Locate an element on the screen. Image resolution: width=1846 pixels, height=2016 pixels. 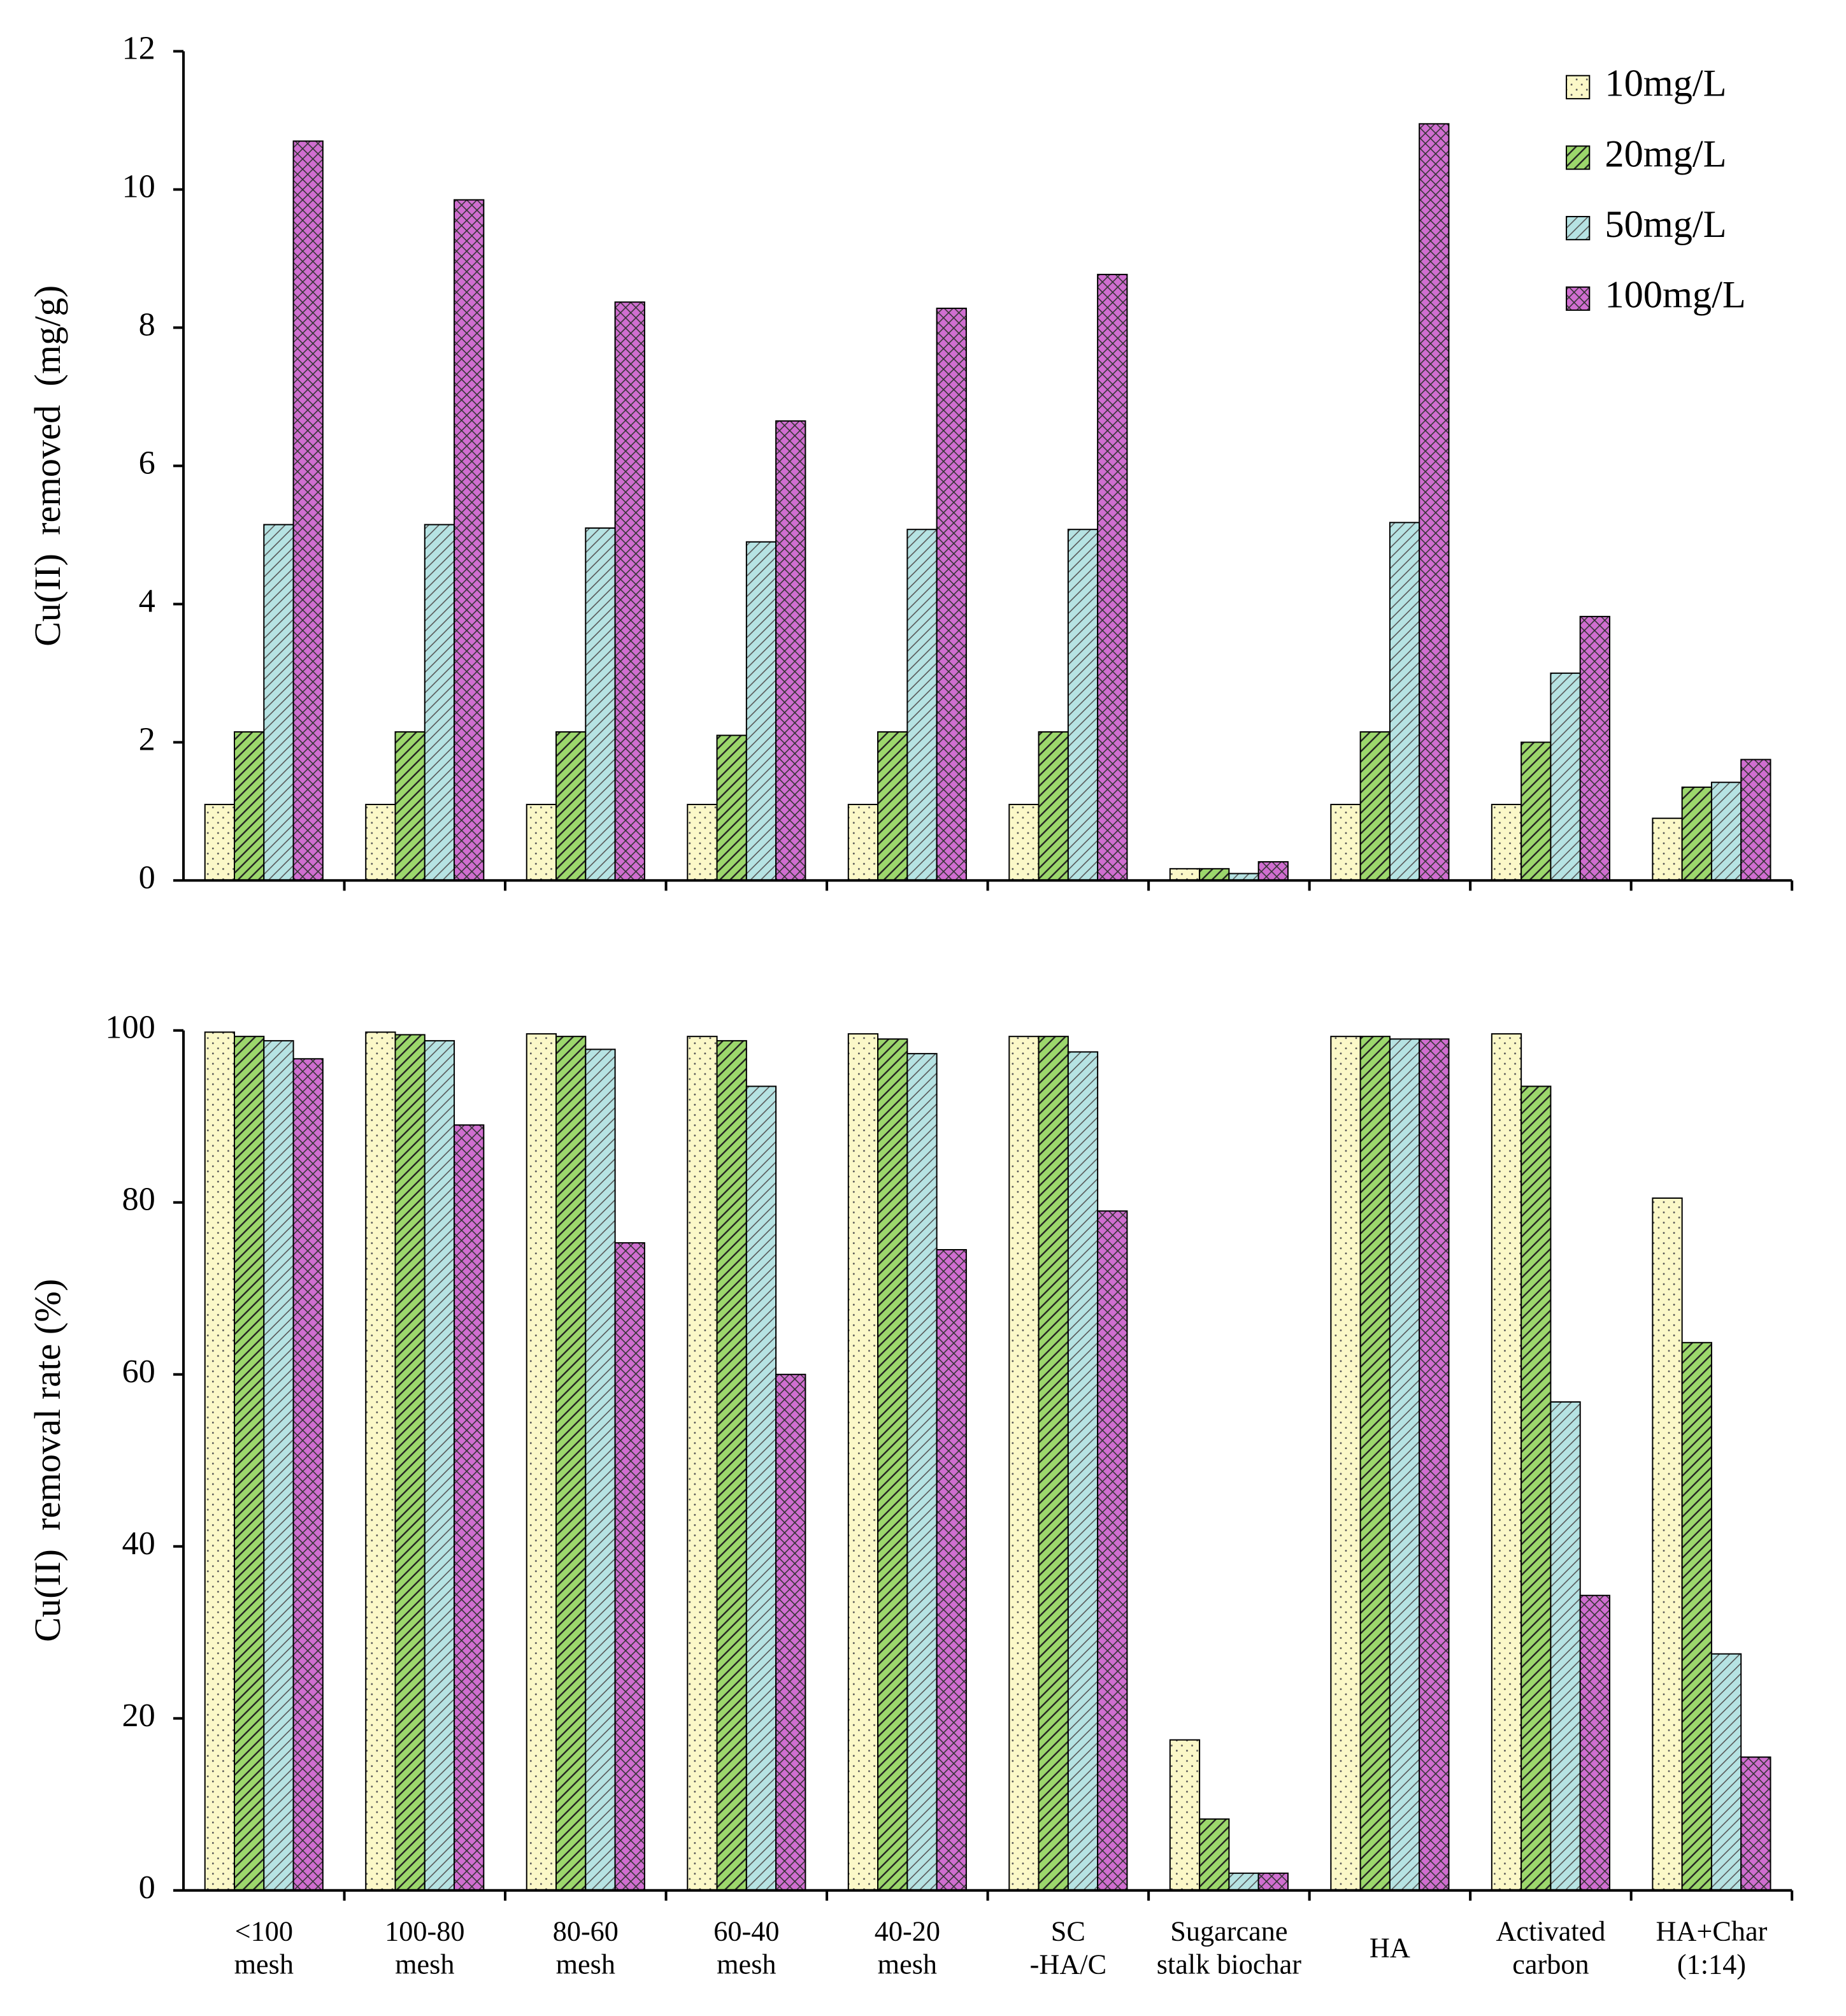
x-tick-label: <100 is located at coordinates (264, 1931).